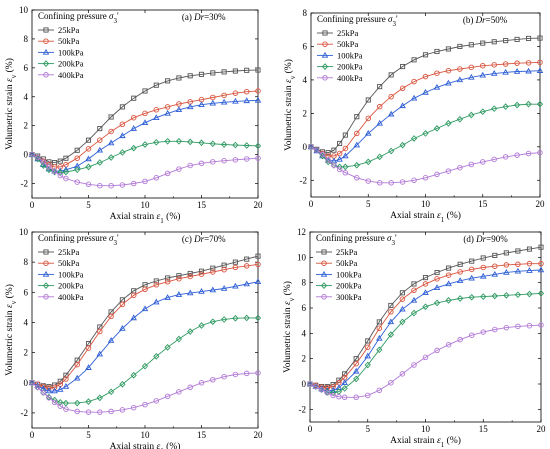 The image size is (550, 449). Describe the element at coordinates (302, 257) in the screenshot. I see `y-tick-label: 10` at that location.